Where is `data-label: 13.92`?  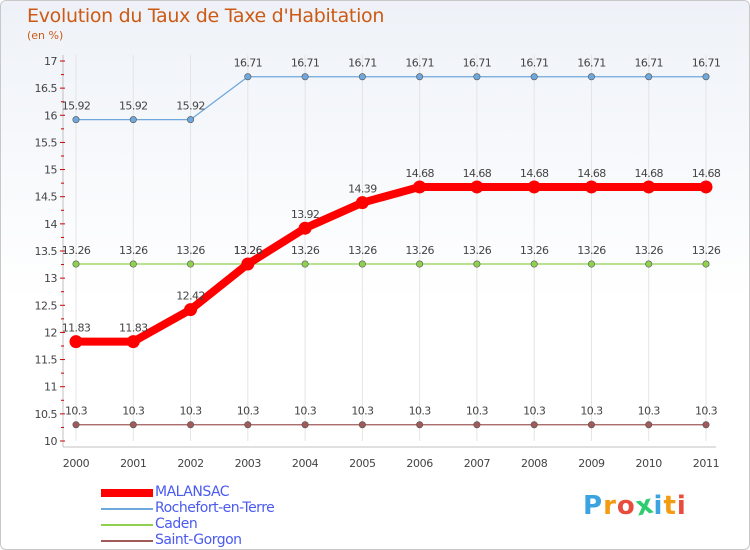 data-label: 13.92 is located at coordinates (305, 214).